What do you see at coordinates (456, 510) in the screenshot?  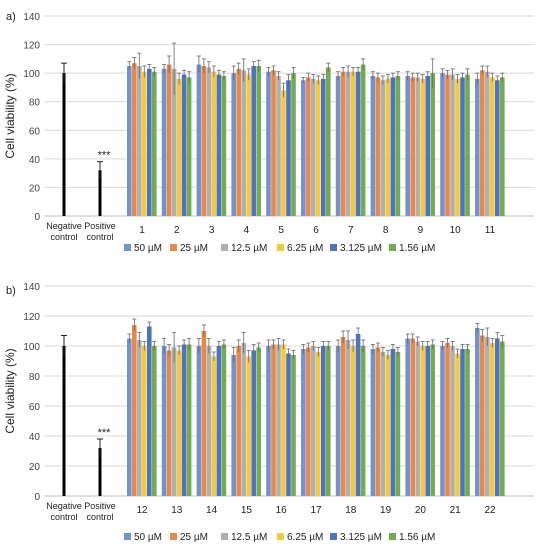 I see `x-tick-label: 21` at bounding box center [456, 510].